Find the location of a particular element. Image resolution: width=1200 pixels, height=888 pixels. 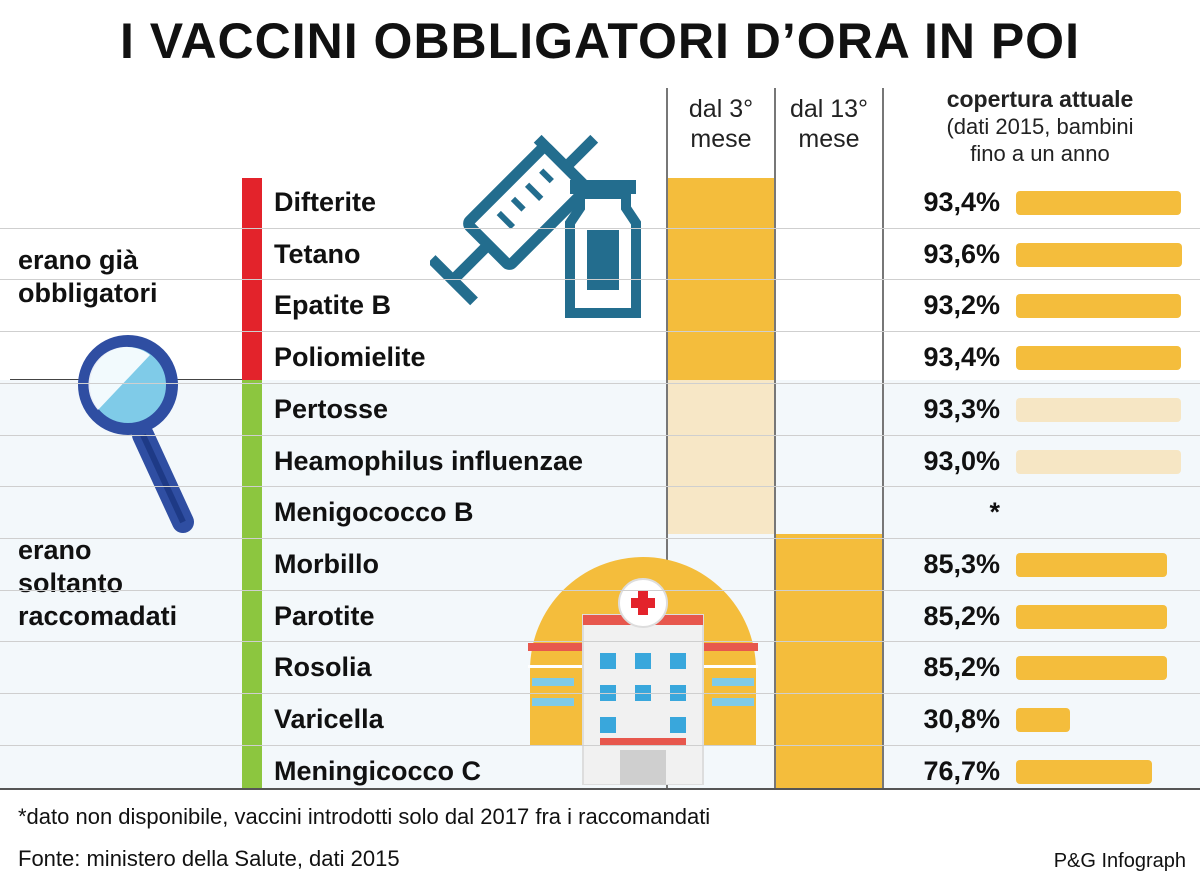

coverage-header-sub2: fino a un anno is located at coordinates (1040, 153).